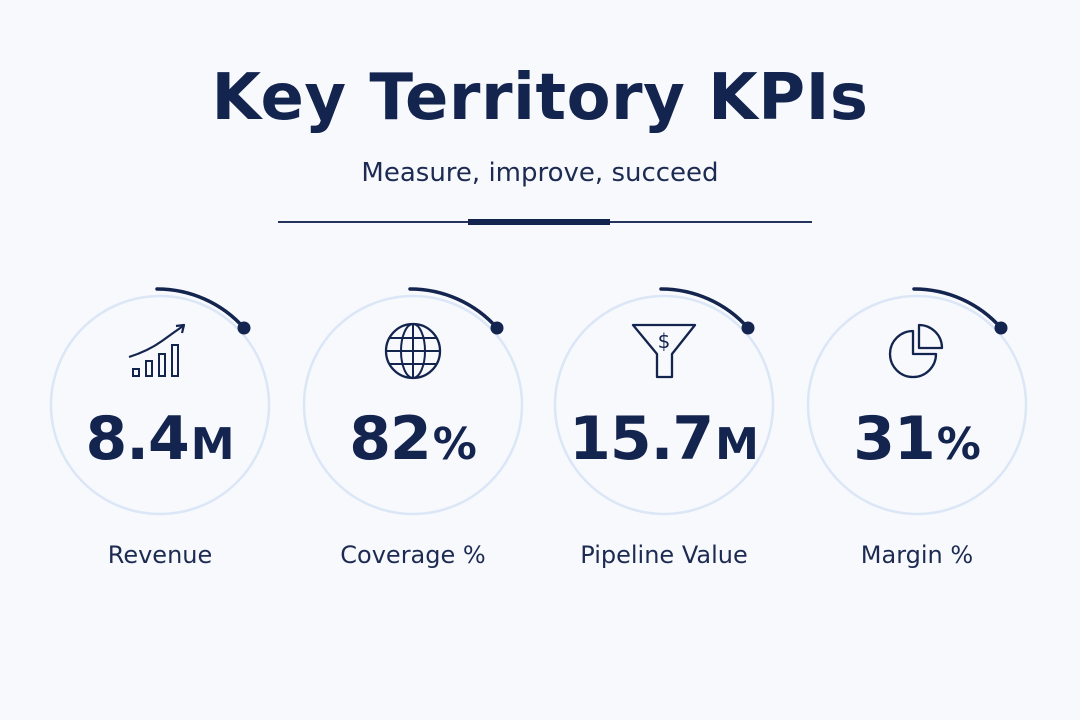 The width and height of the screenshot is (1080, 720). I want to click on kpi-card-pipeline-value: $ 15.7M Pipeline Value, so click(664, 435).